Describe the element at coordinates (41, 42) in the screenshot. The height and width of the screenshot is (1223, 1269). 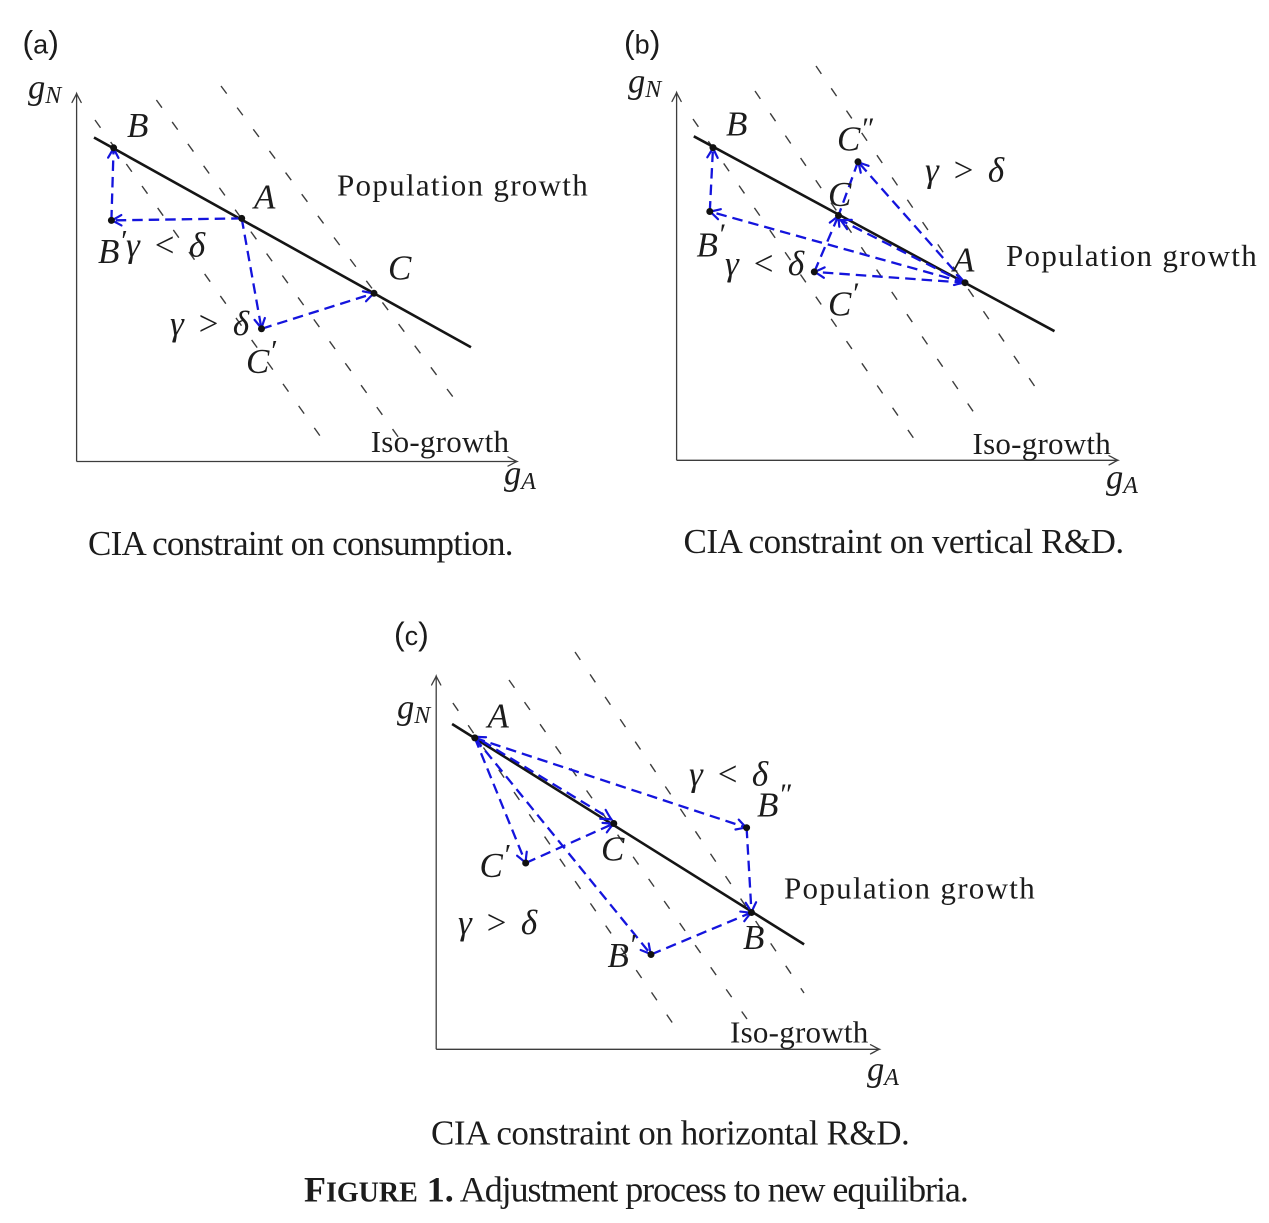
I see `svg-text: (a)` at that location.